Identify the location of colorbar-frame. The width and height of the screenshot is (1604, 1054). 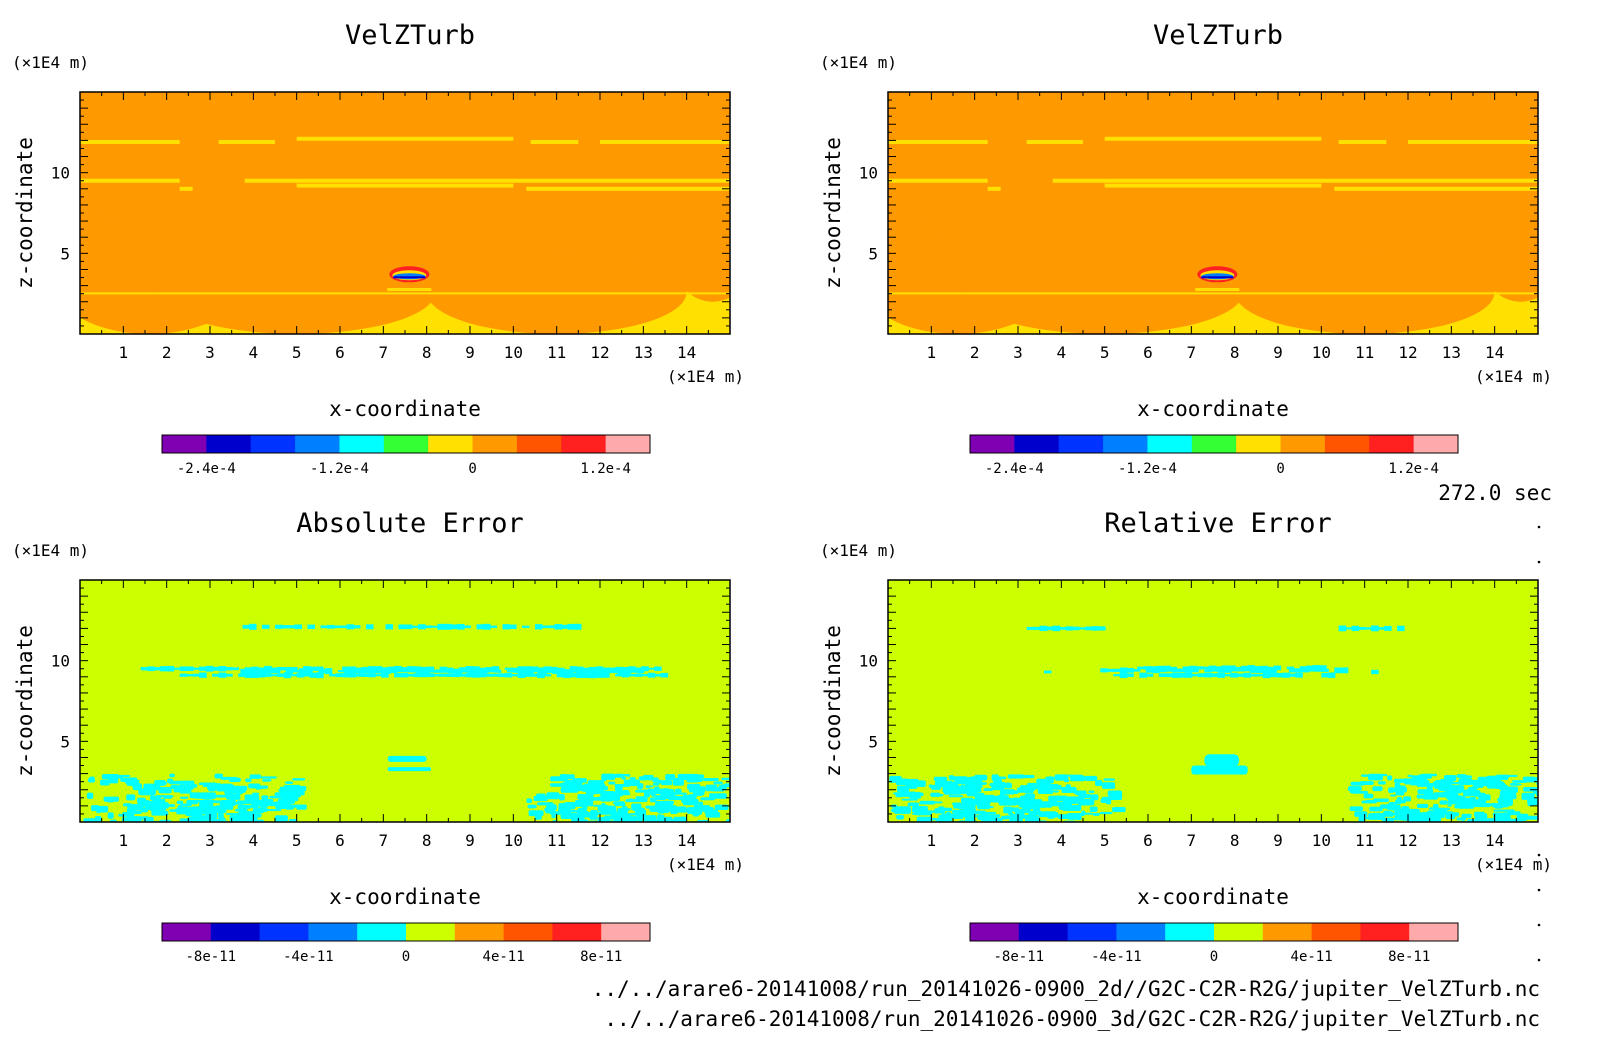
(1214, 932).